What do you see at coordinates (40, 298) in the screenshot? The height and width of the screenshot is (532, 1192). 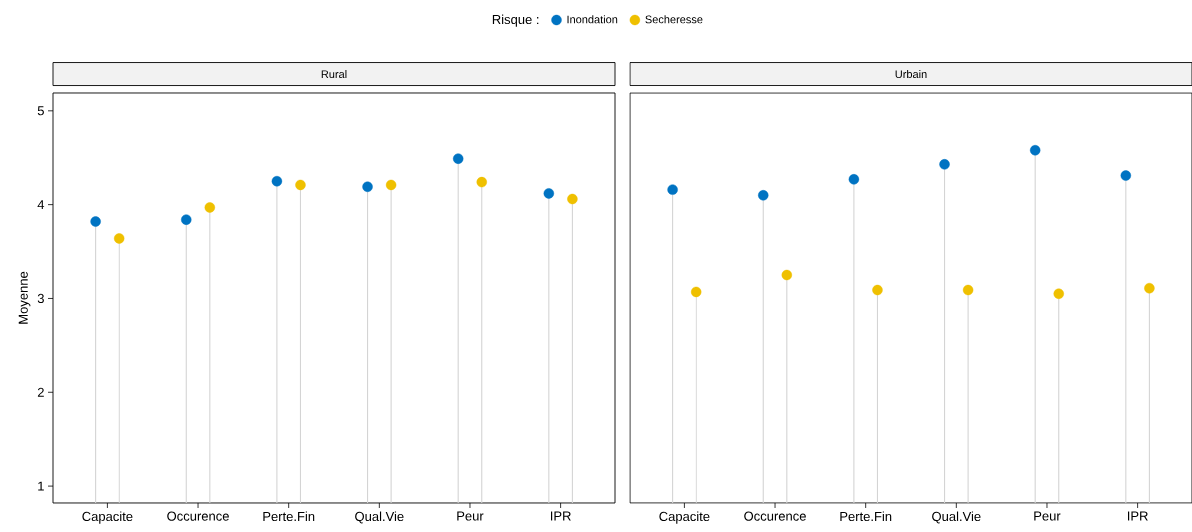 I see `y-tick-label: 3` at bounding box center [40, 298].